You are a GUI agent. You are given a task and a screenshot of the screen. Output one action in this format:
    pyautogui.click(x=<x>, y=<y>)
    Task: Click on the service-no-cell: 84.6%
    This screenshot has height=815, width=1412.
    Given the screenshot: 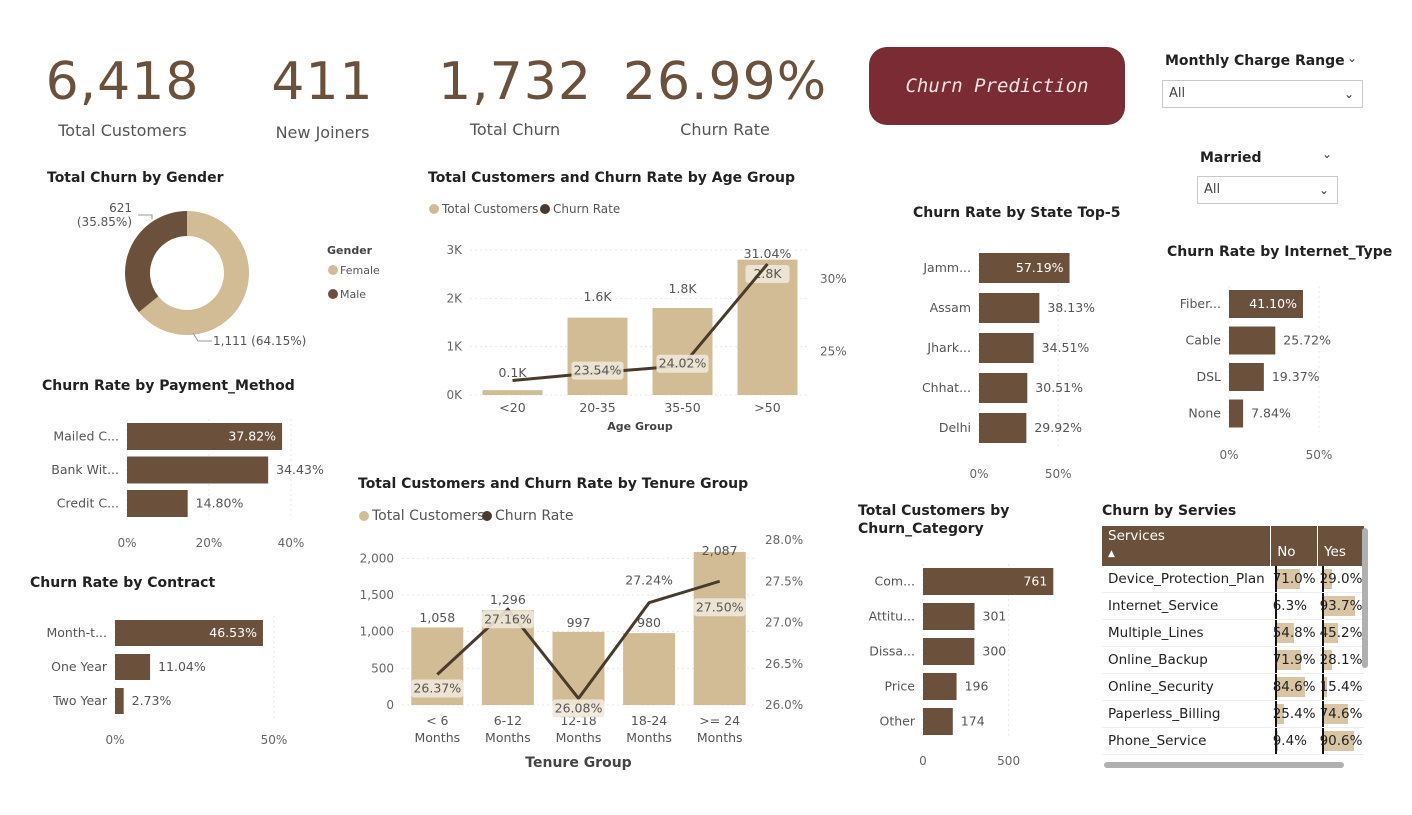 What is the action you would take?
    pyautogui.click(x=1294, y=687)
    